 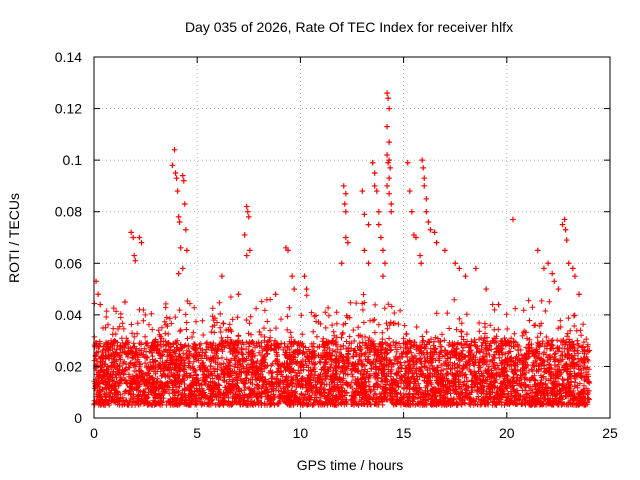 I want to click on y-tick-label: 0.06, so click(x=68, y=263).